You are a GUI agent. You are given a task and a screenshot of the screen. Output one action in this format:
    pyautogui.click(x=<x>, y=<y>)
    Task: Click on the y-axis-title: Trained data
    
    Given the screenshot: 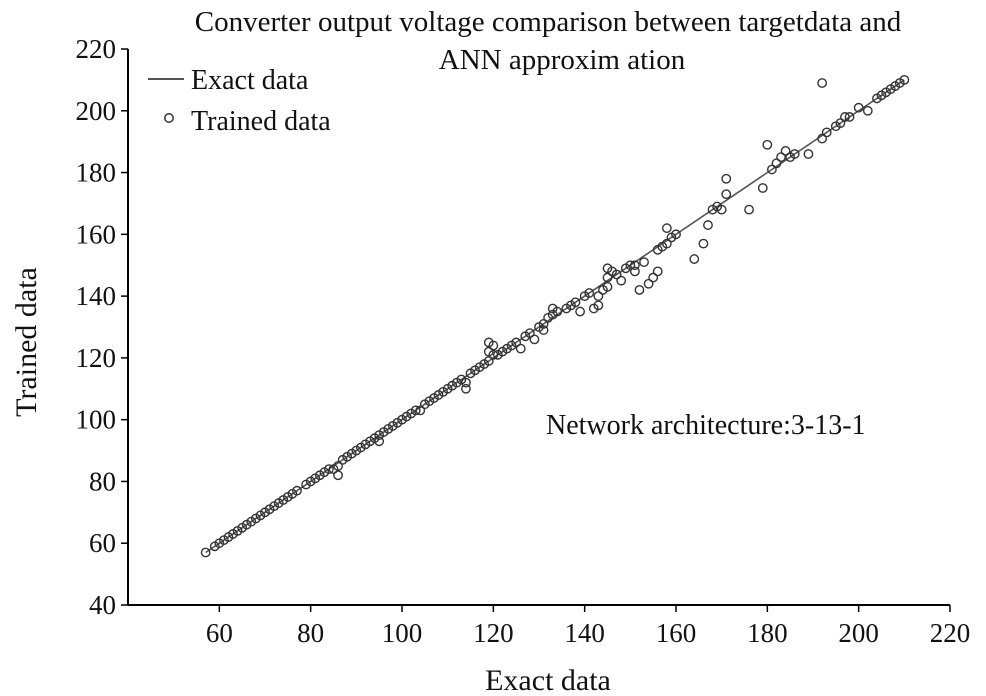 What is the action you would take?
    pyautogui.click(x=26, y=342)
    